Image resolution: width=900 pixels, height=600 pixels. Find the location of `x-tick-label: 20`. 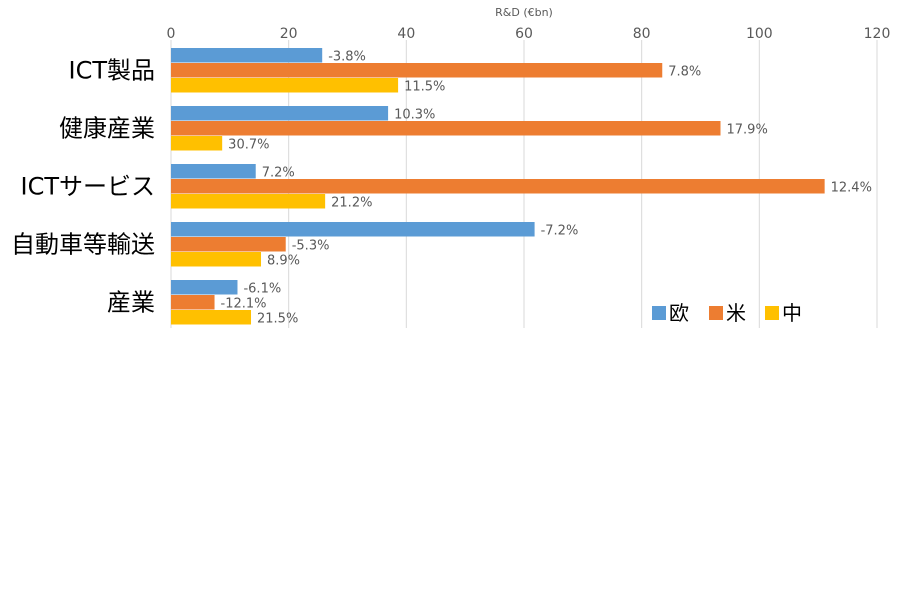

x-tick-label: 20 is located at coordinates (289, 34).